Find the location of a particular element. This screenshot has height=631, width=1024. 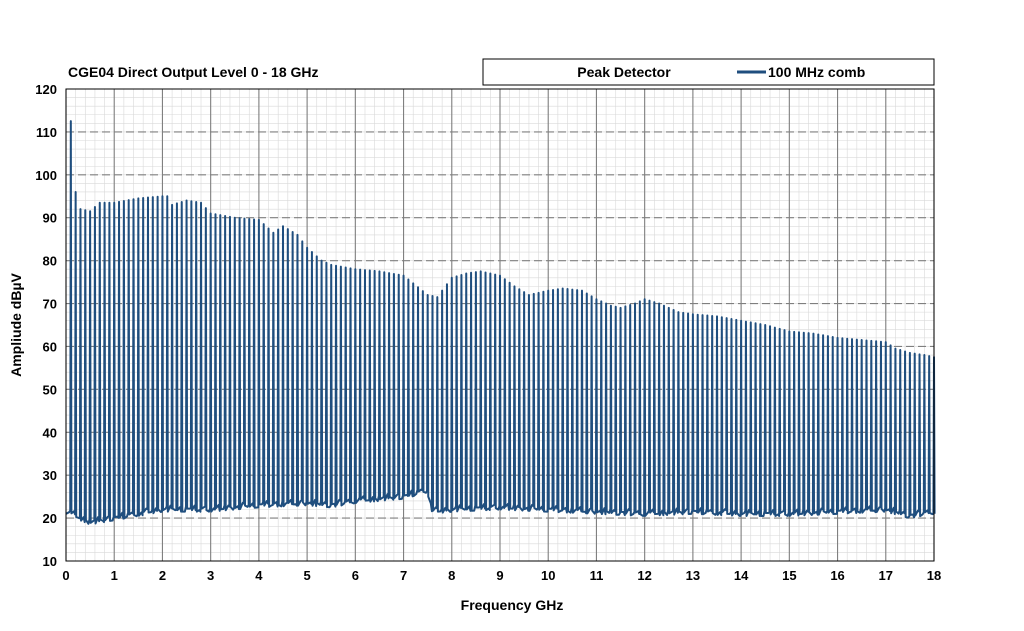

x-tick-label: 18 is located at coordinates (934, 575).